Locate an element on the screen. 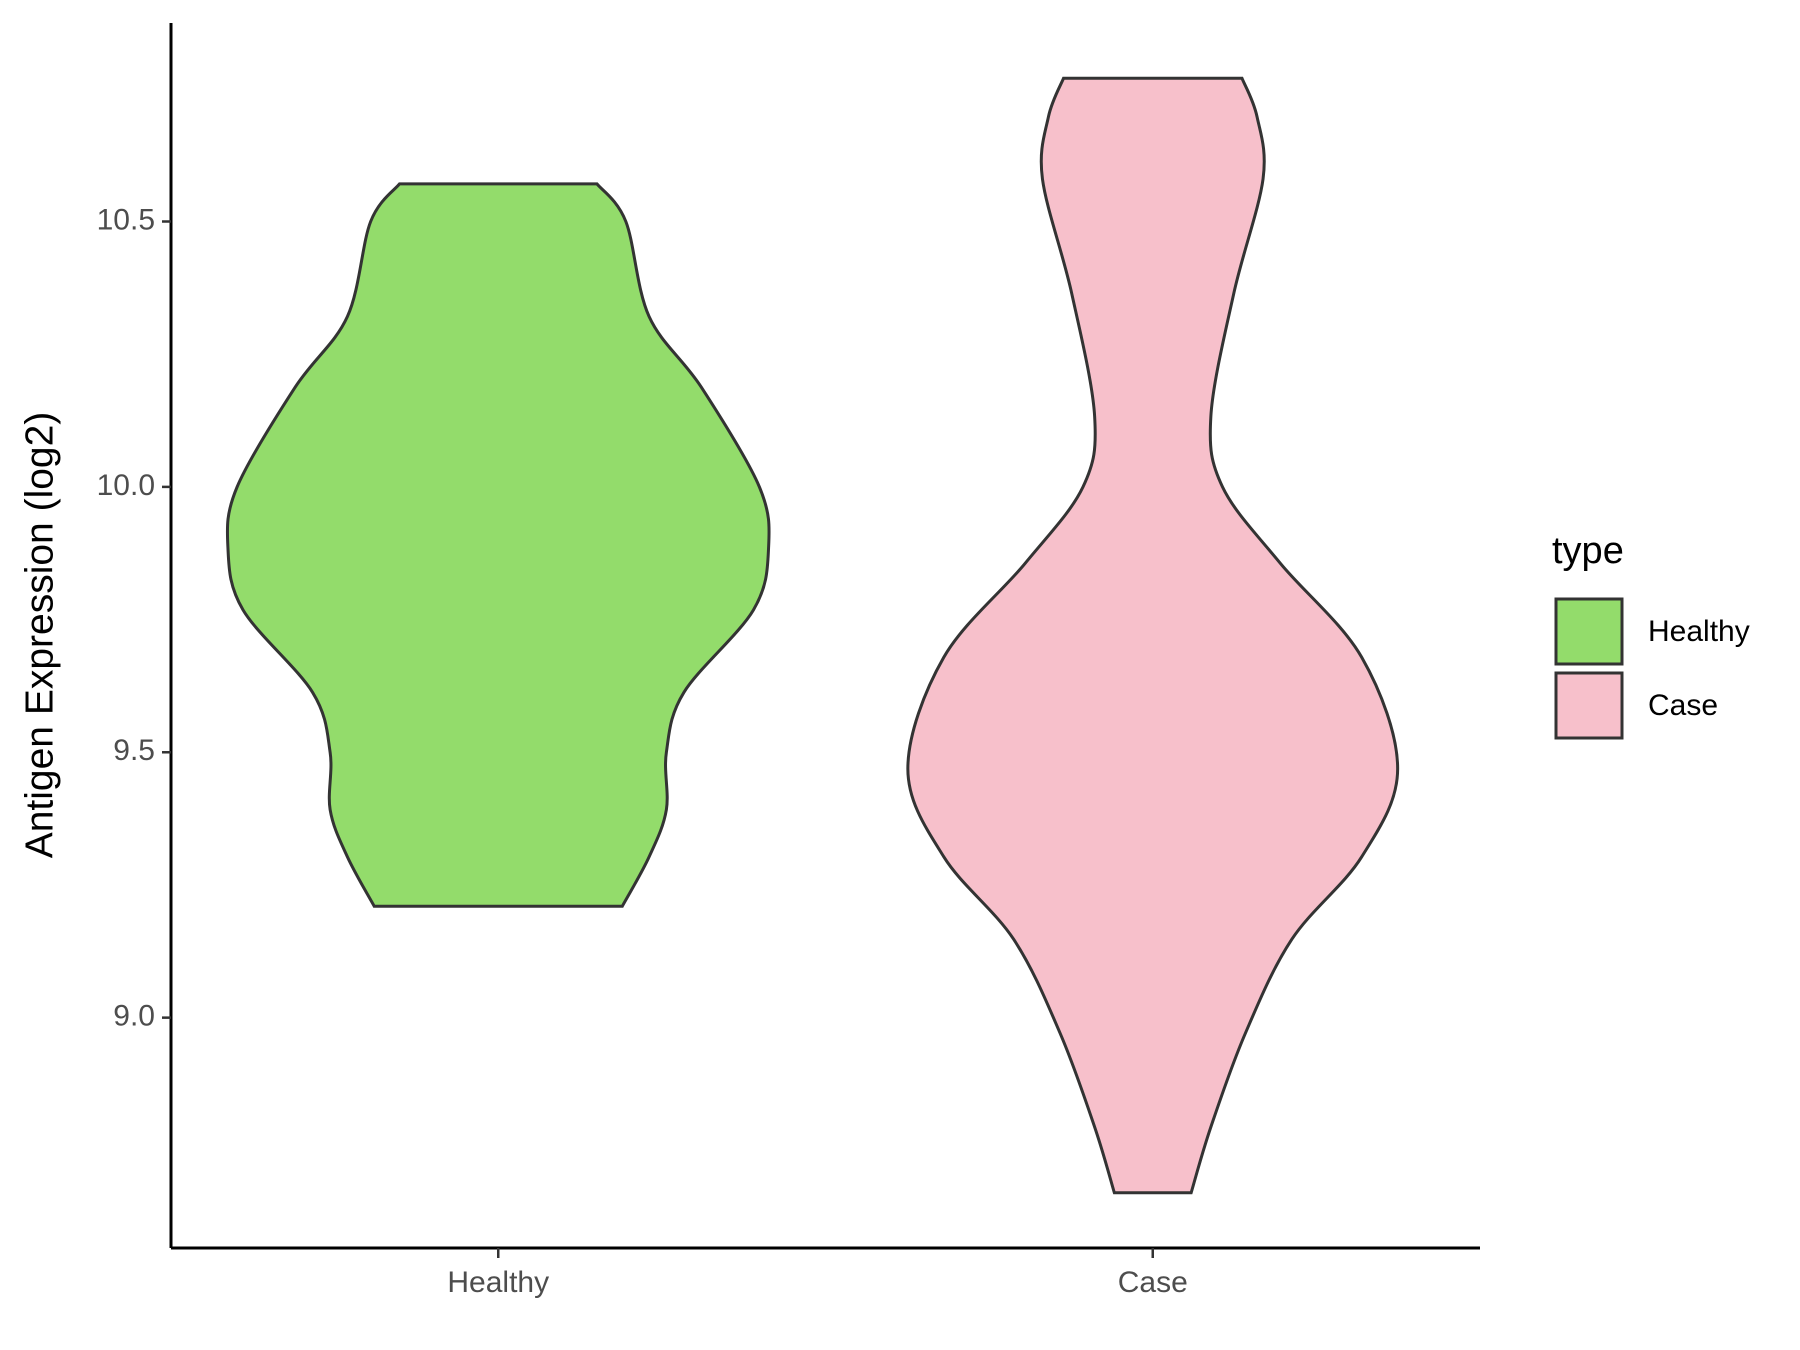 The width and height of the screenshot is (1800, 1350). x-tick-label: Healthy is located at coordinates (498, 1282).